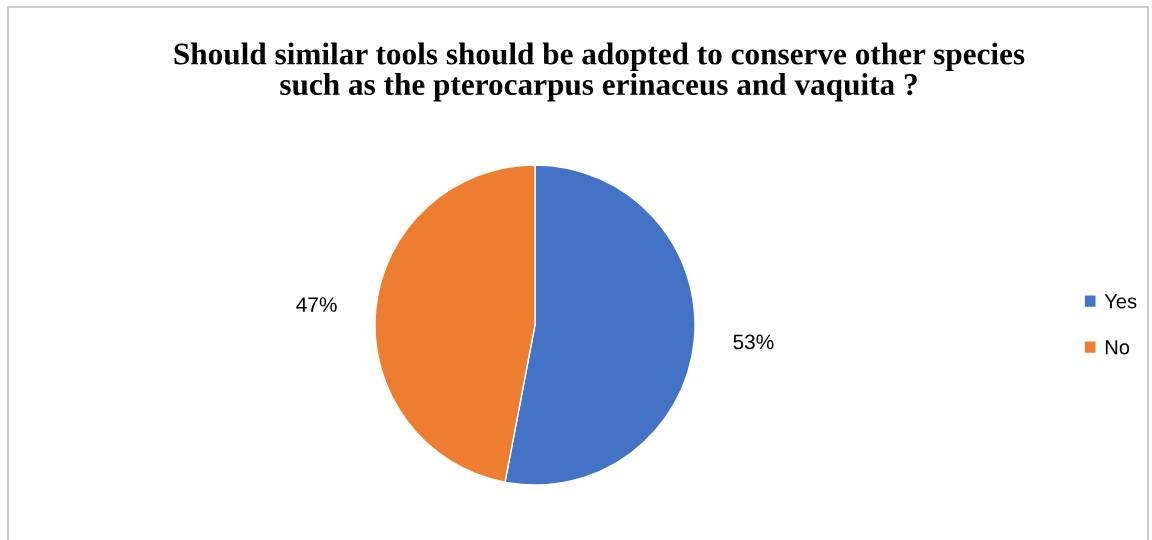  Describe the element at coordinates (1120, 301) in the screenshot. I see `legend-label: Yes` at that location.